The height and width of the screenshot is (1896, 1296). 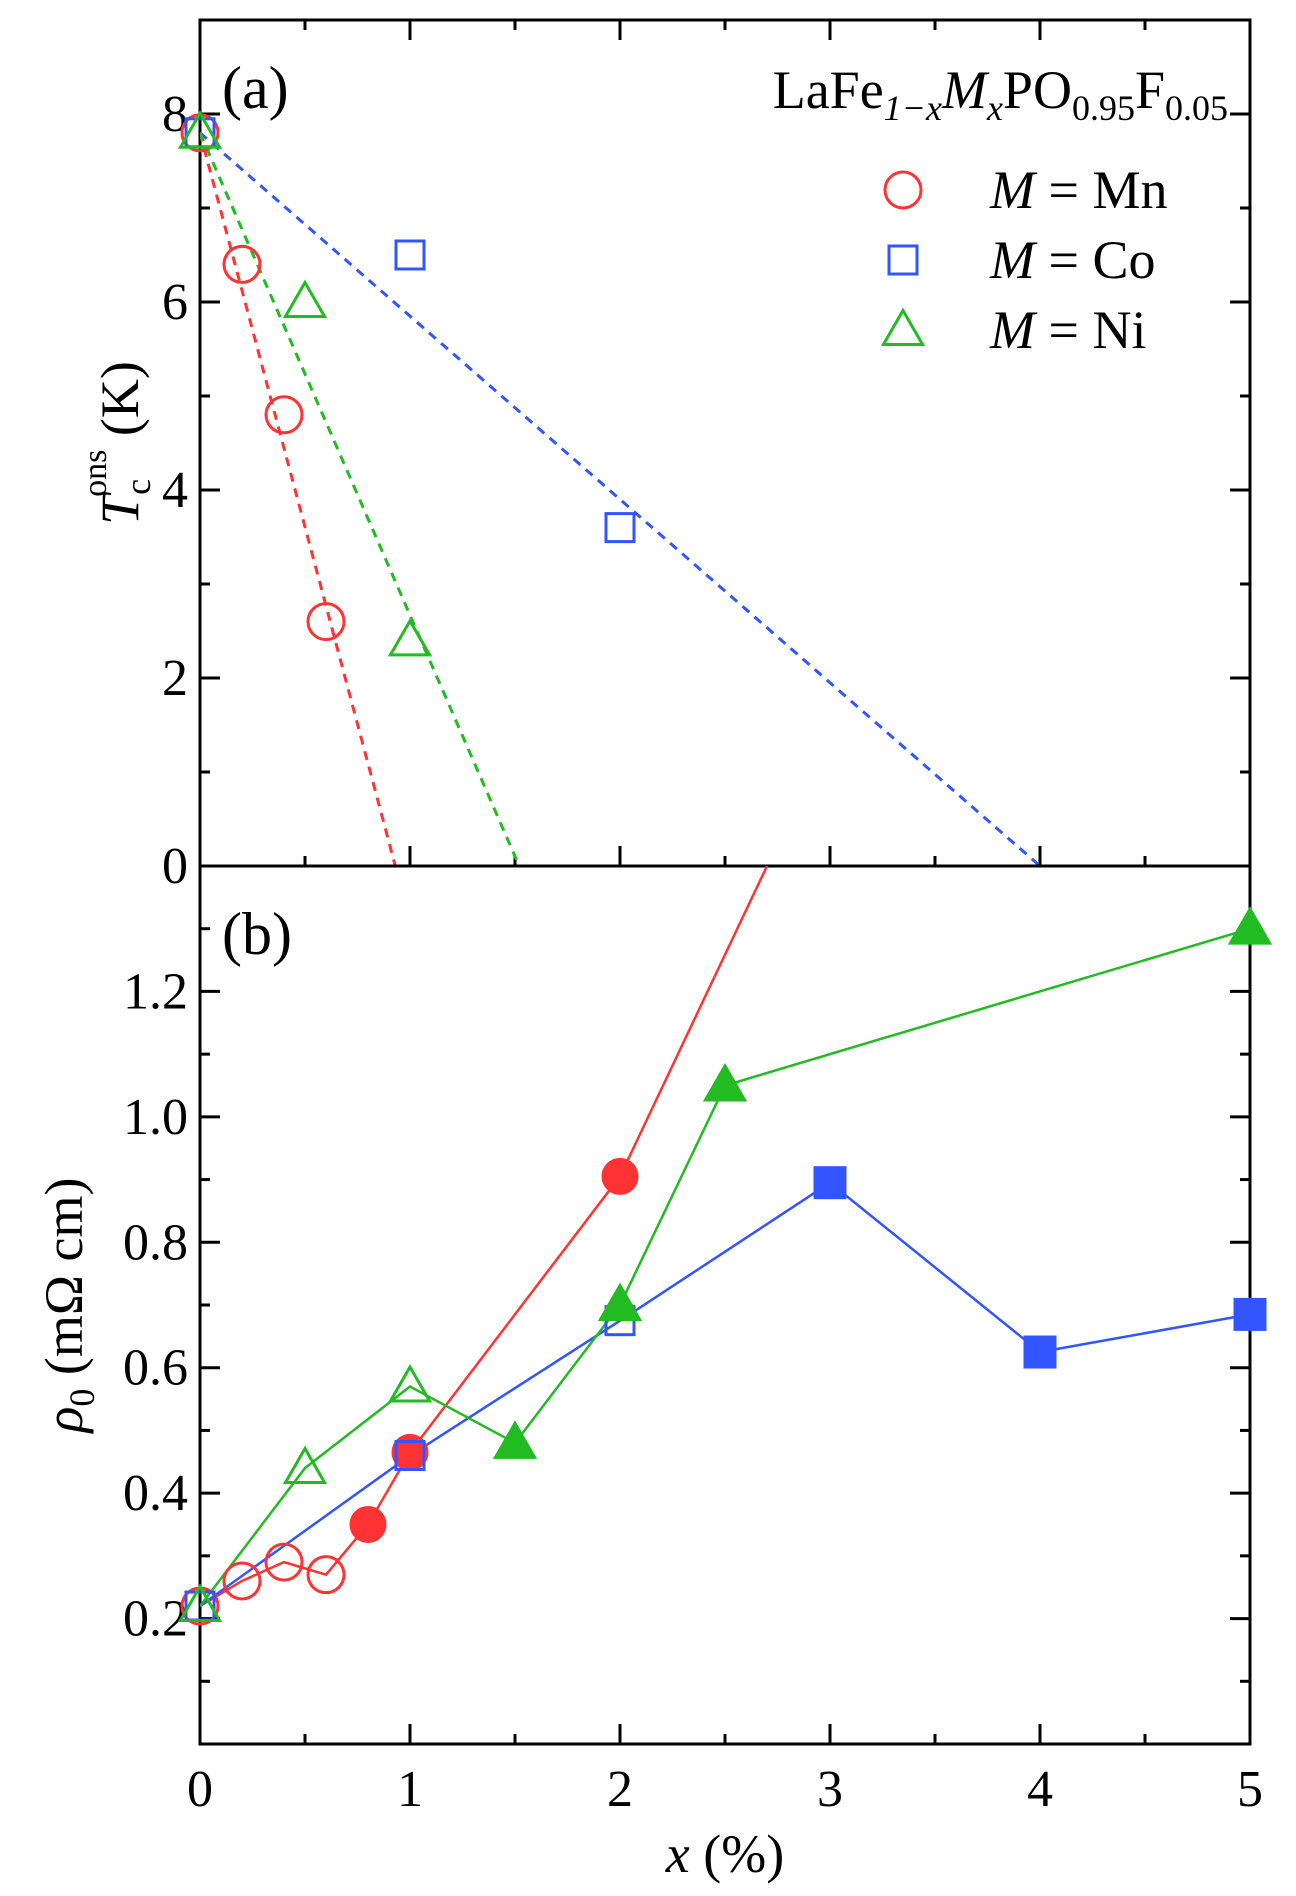 What do you see at coordinates (155, 1619) in the screenshot?
I see `panel-b-ytick-label: 0.2` at bounding box center [155, 1619].